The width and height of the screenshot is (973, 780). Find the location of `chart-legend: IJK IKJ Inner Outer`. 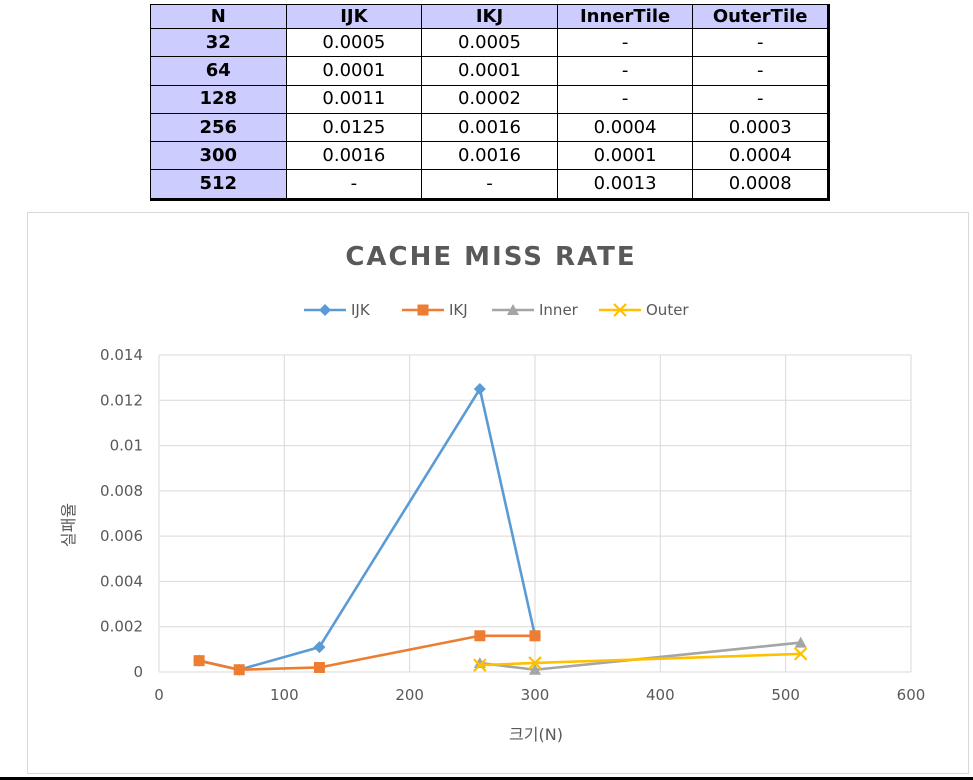

chart-legend: IJK IKJ Inner Outer is located at coordinates (496, 310).